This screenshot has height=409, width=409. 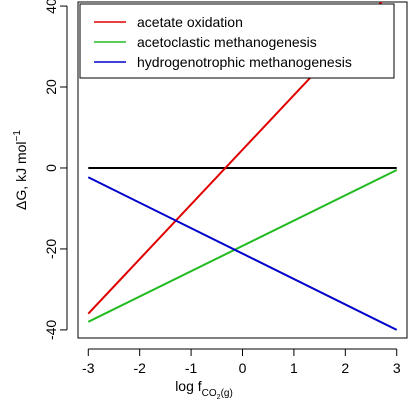 I want to click on legend-label-0: acetate oxidation, so click(x=190, y=22).